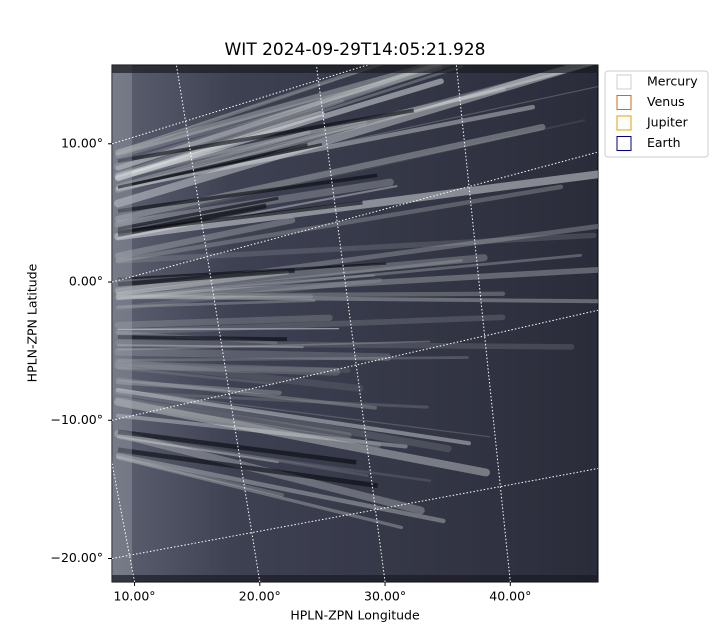 This screenshot has width=720, height=644. What do you see at coordinates (510, 596) in the screenshot?
I see `x-tick-label: 40.00°` at bounding box center [510, 596].